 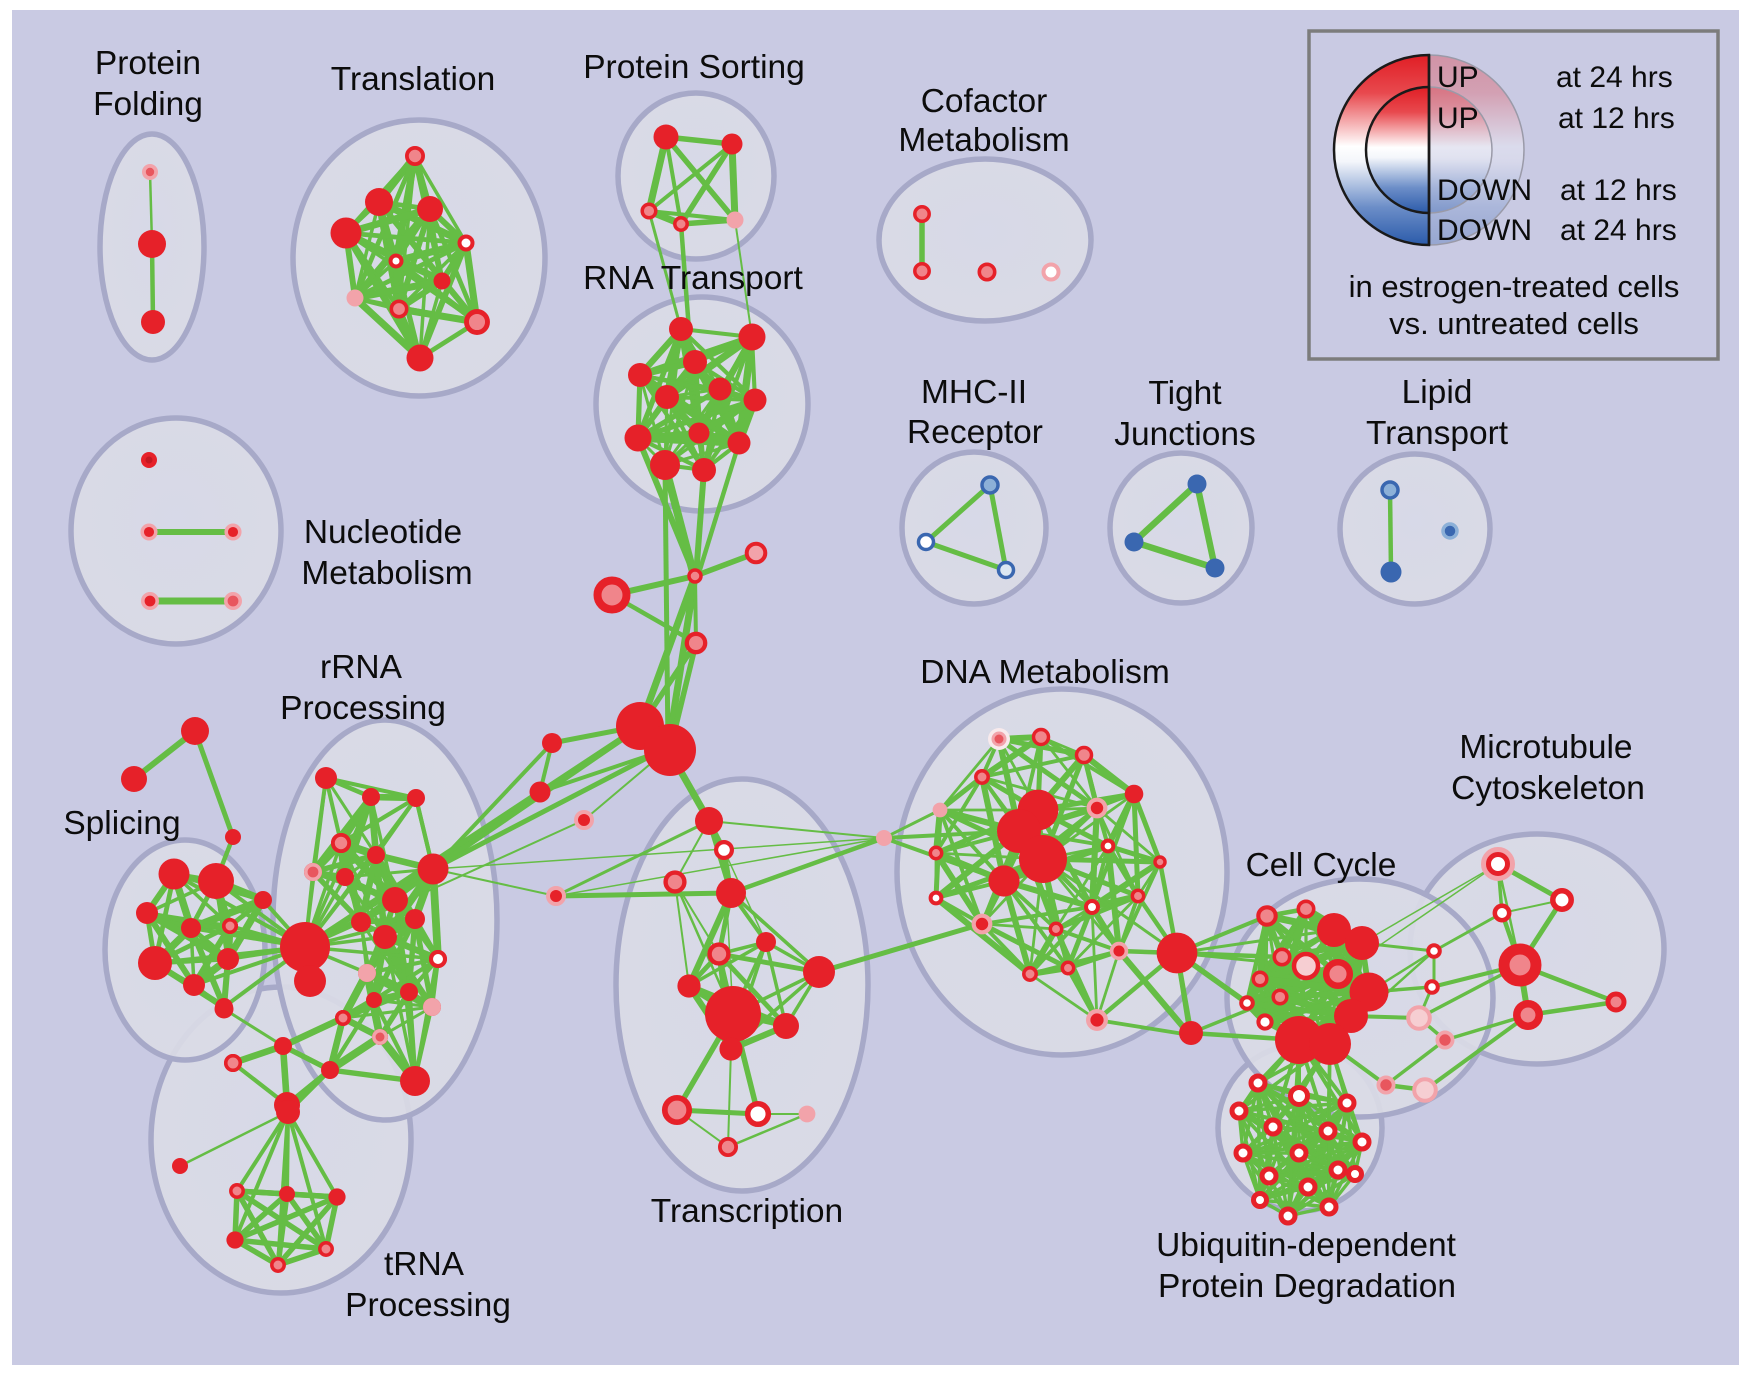 What do you see at coordinates (693, 278) in the screenshot?
I see `svg-text: RNA Transport` at bounding box center [693, 278].